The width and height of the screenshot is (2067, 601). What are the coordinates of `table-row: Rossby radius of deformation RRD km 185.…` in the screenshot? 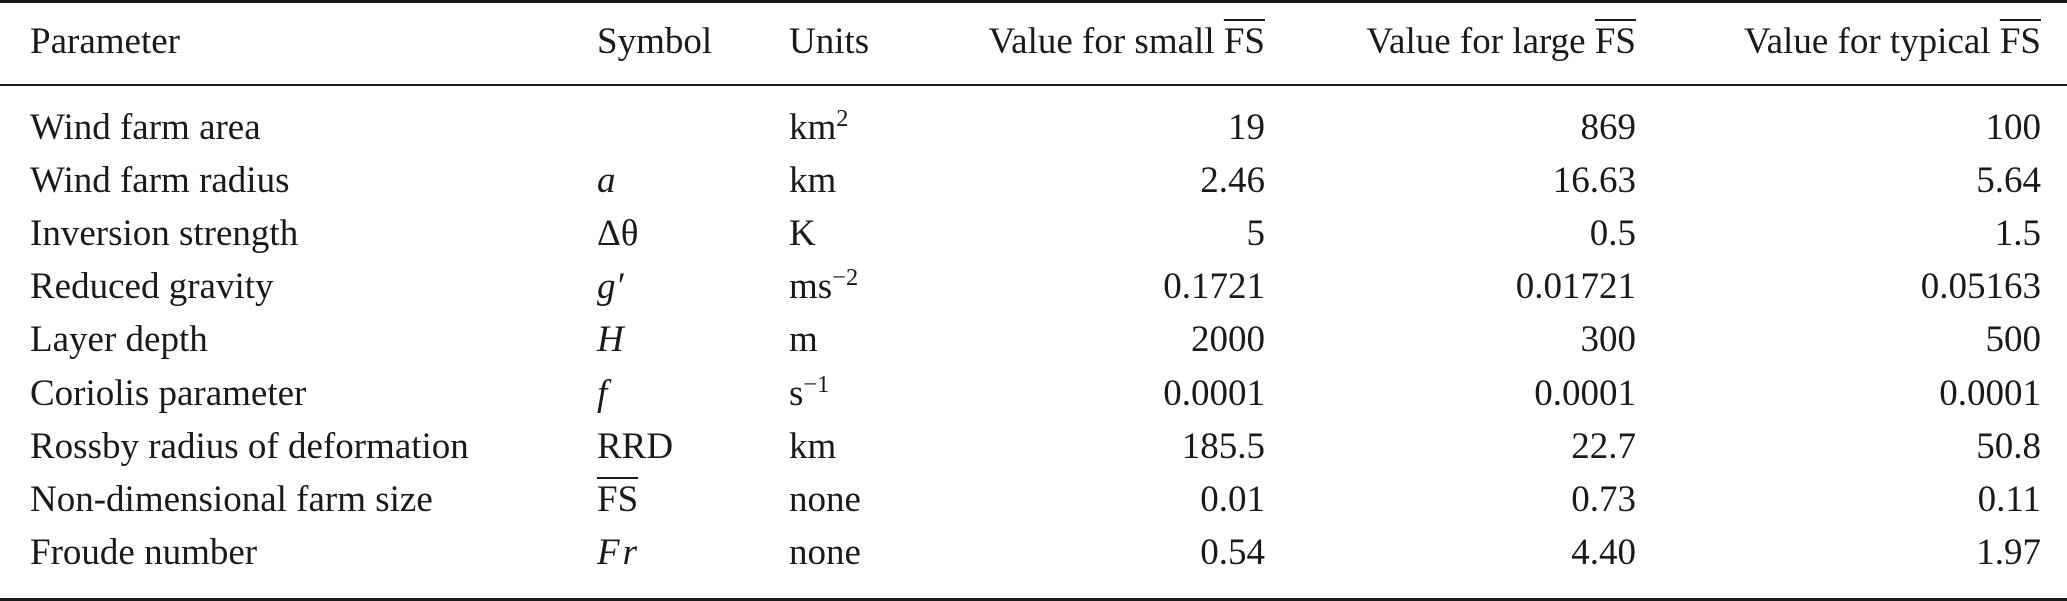 It's located at (1033, 447).